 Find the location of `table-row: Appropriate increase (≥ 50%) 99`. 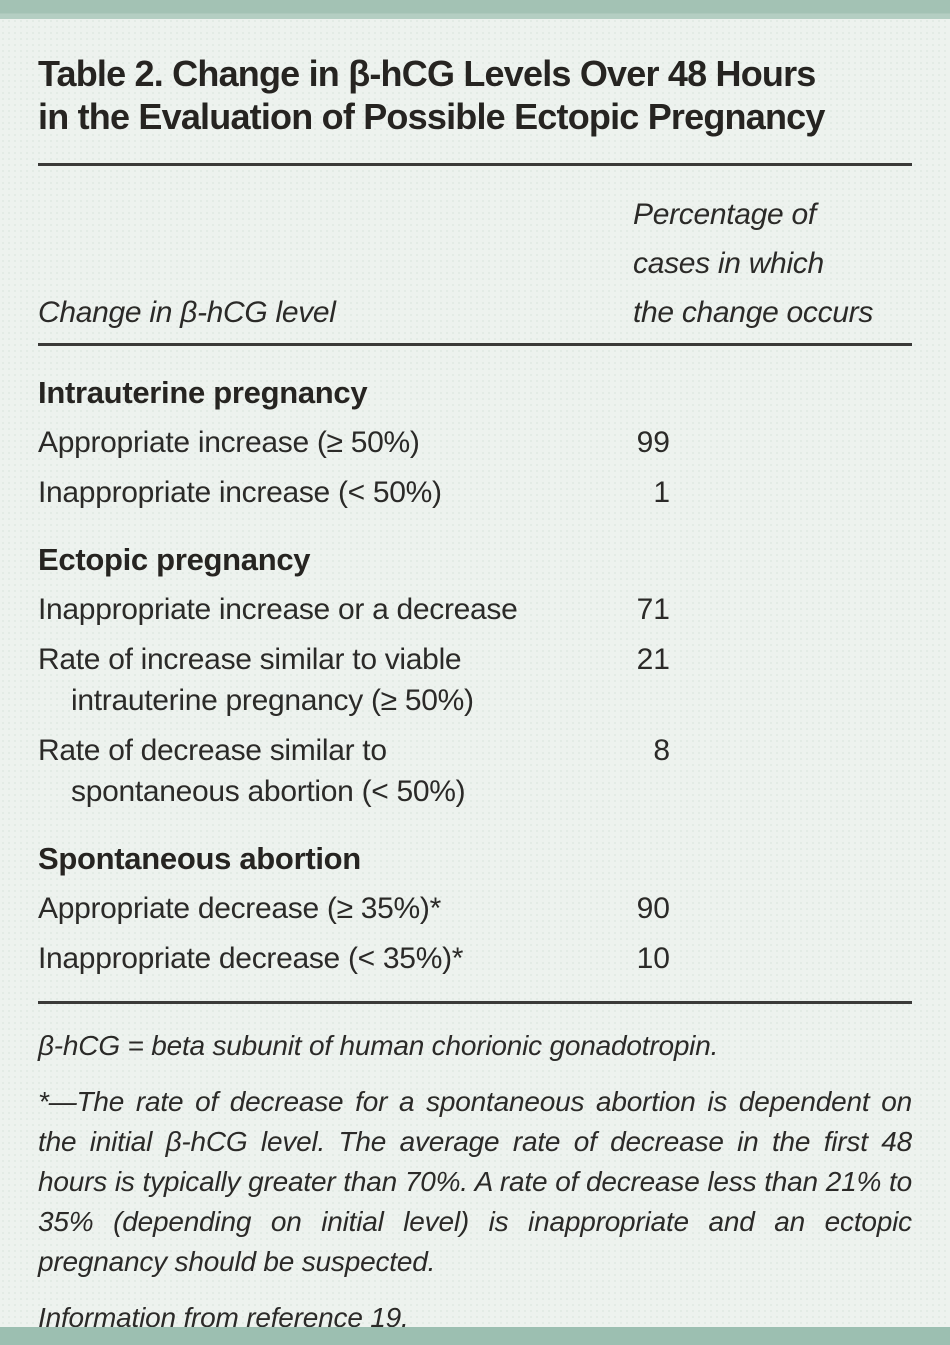

table-row: Appropriate increase (≥ 50%) 99 is located at coordinates (475, 443).